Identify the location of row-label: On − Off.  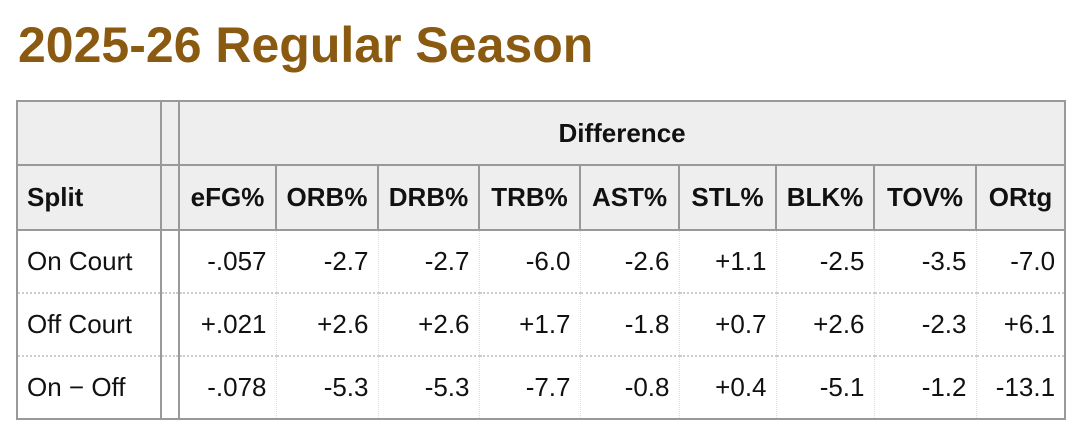
(88, 388).